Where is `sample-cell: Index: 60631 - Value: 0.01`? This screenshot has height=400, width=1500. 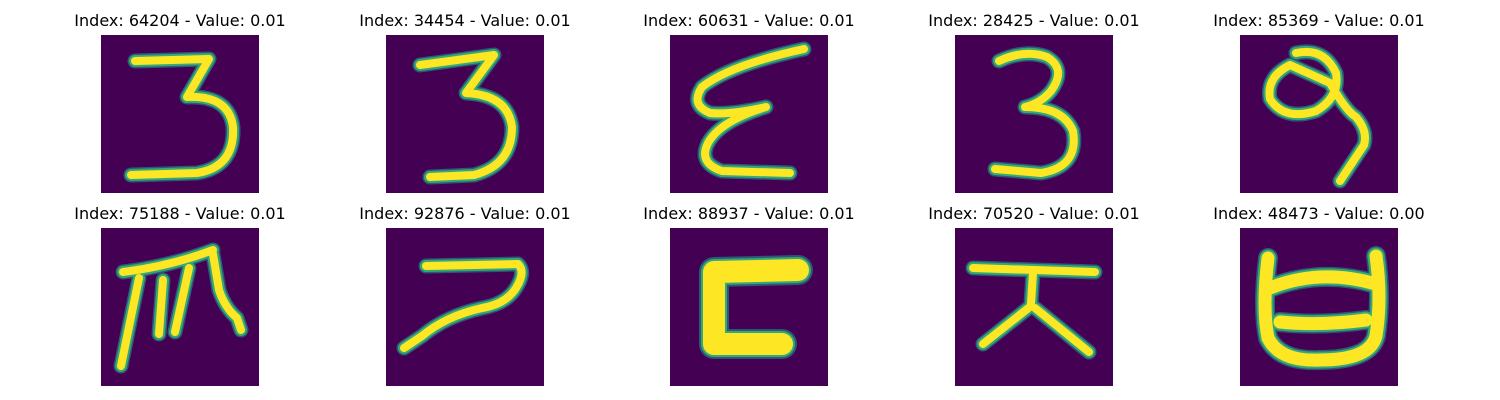
sample-cell: Index: 60631 - Value: 0.01 is located at coordinates (749, 106).